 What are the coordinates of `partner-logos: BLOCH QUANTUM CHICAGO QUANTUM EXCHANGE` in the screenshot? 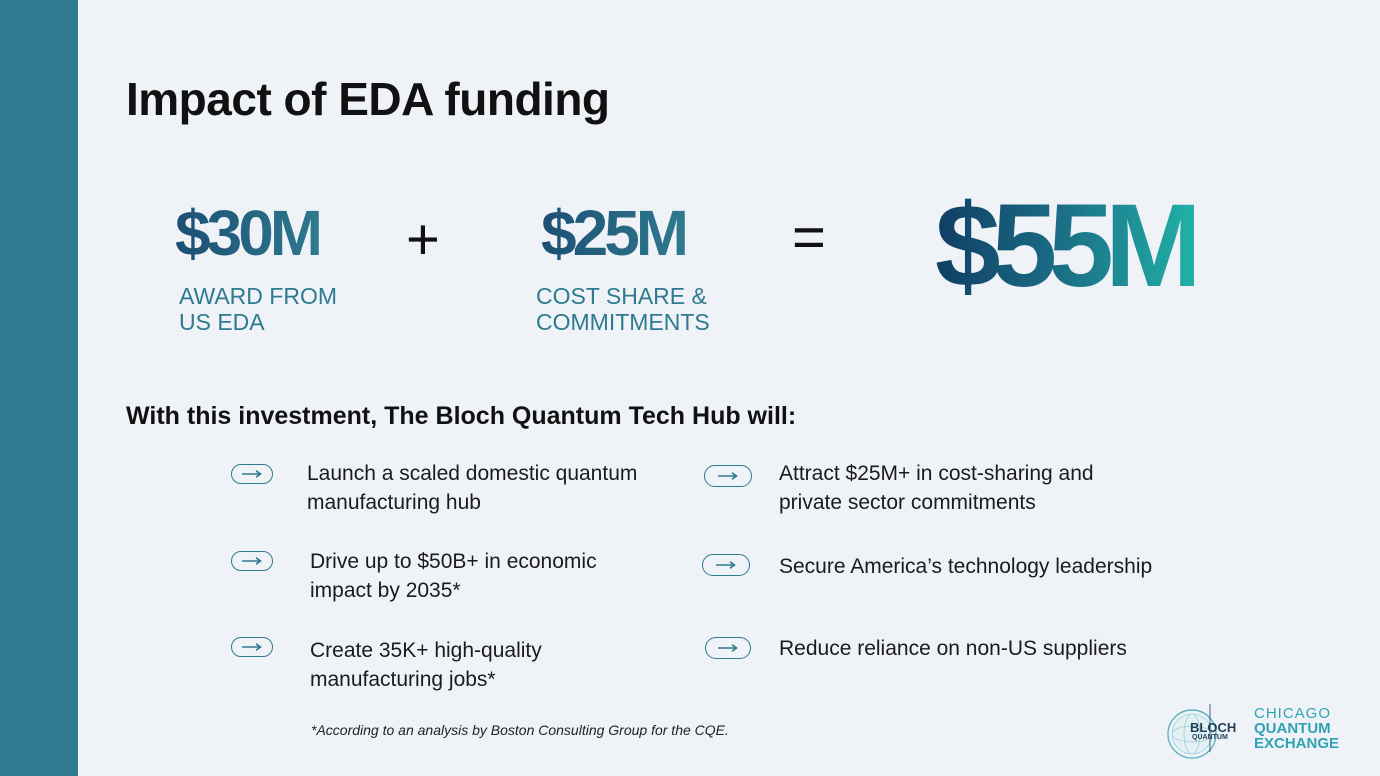 It's located at (1261, 731).